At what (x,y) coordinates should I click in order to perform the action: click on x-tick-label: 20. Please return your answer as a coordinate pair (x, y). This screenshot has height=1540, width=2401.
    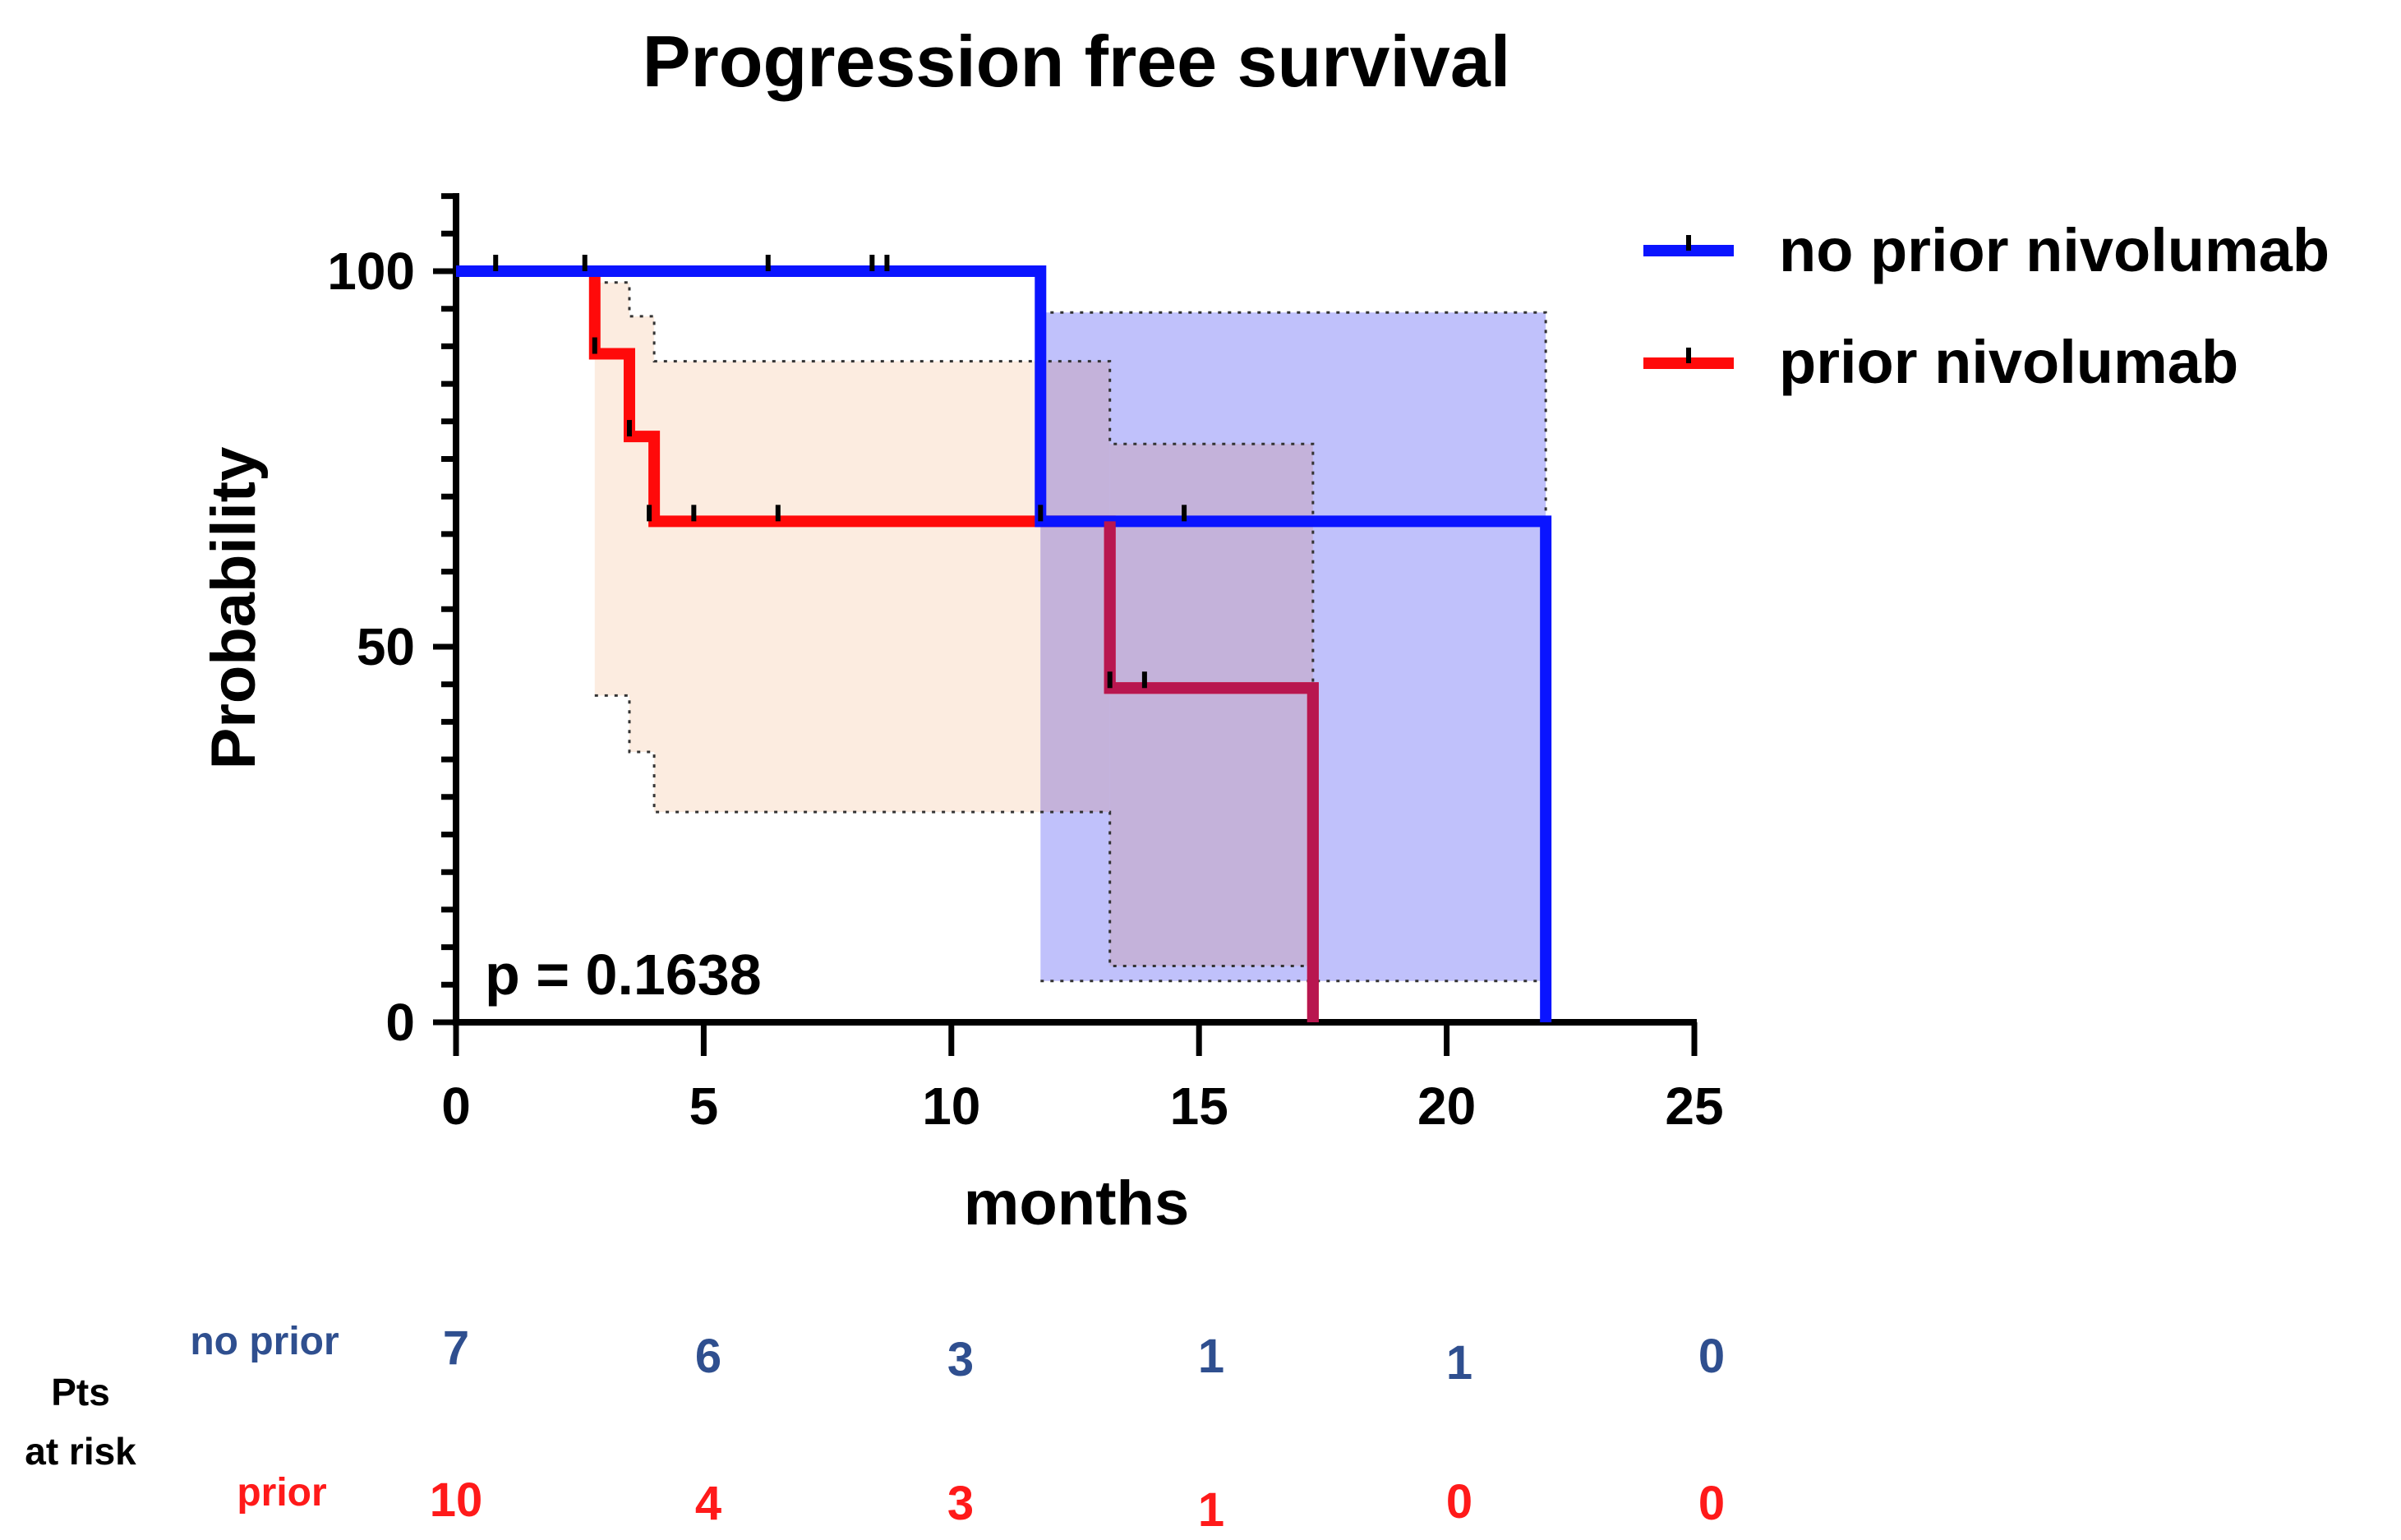
    Looking at the image, I should click on (1446, 1106).